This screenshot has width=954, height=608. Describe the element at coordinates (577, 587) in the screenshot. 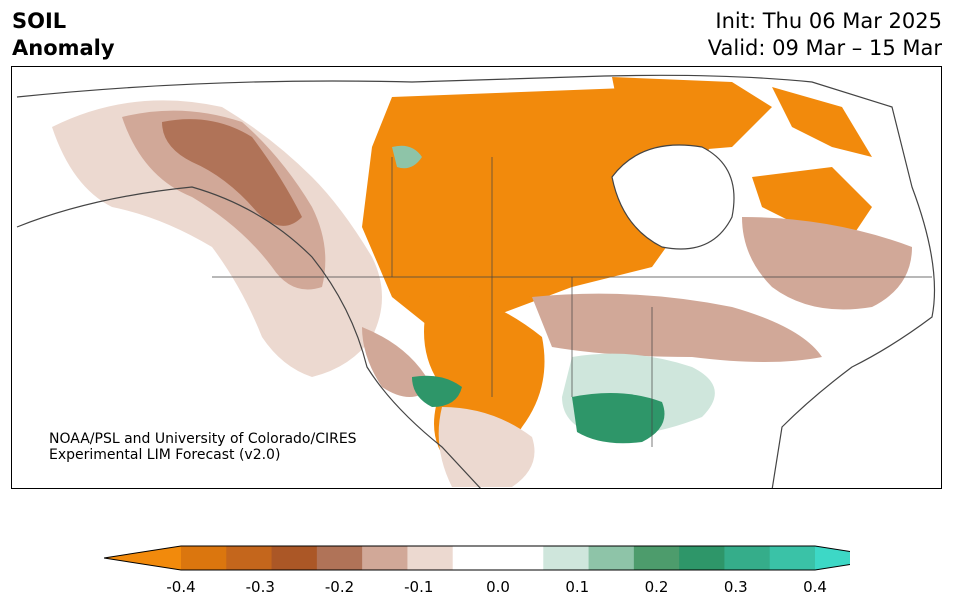

I see `colorbar-tick-label: 0.1` at that location.